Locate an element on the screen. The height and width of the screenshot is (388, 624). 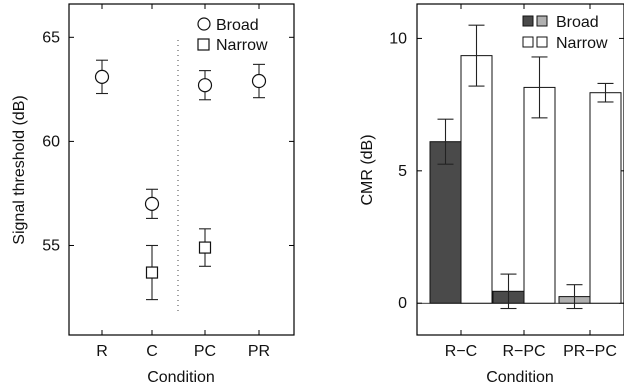
left-y-tick-label: 55 is located at coordinates (51, 245).